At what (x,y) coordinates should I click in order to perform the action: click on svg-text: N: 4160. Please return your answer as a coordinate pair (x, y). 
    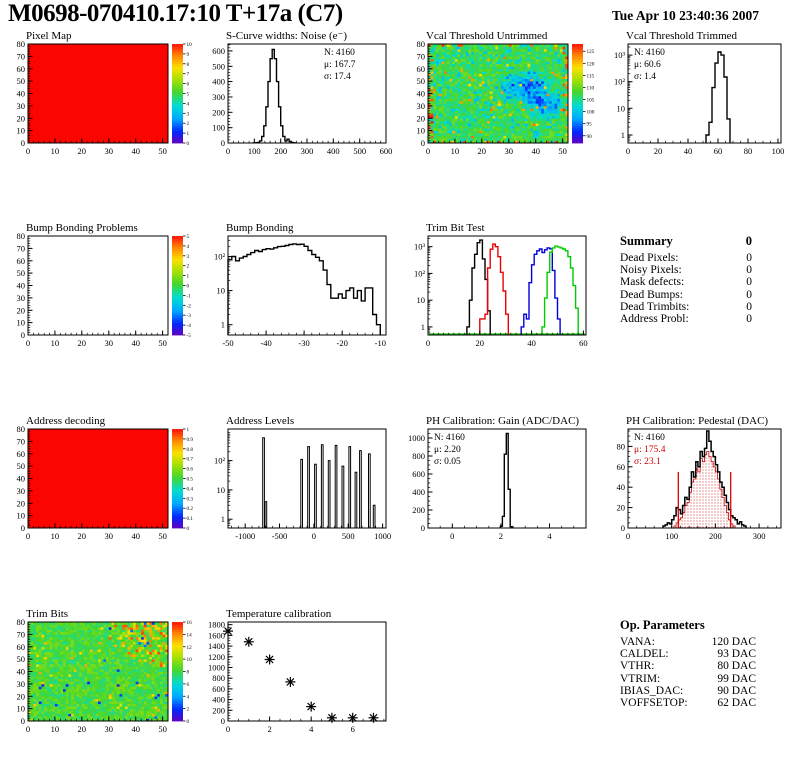
    Looking at the image, I should click on (649, 438).